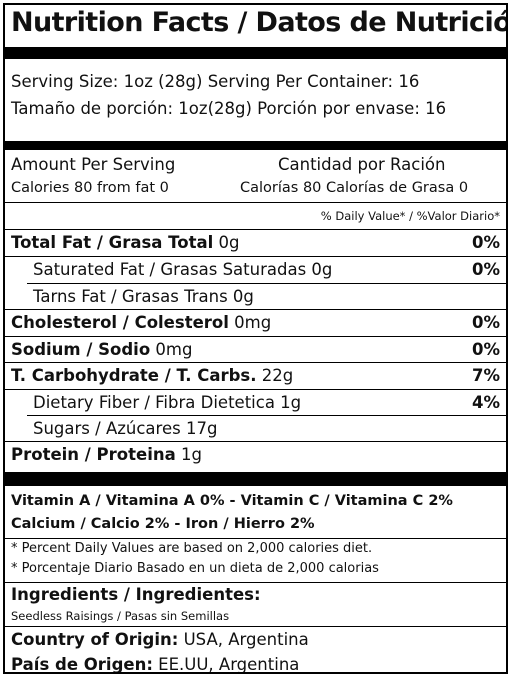  I want to click on nutrient-amount: 0g, so click(226, 242).